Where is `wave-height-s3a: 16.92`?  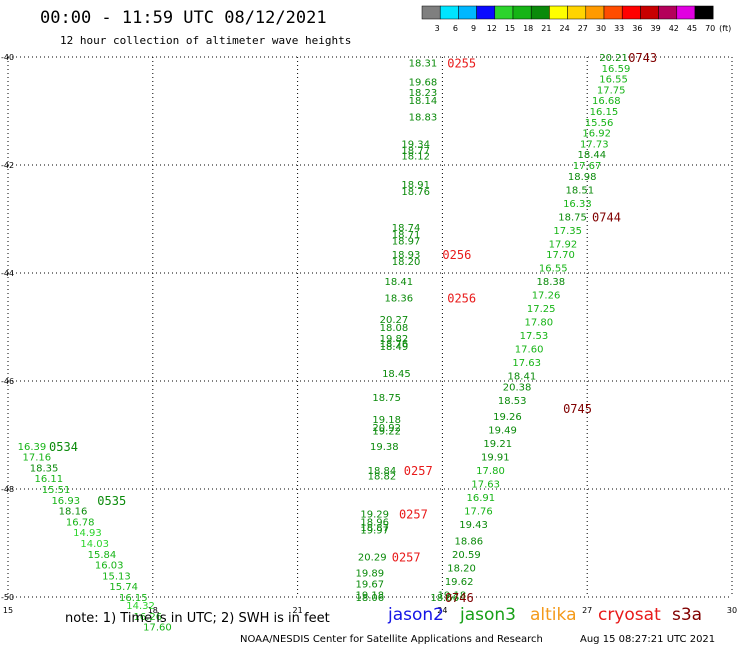 wave-height-s3a: 16.92 is located at coordinates (596, 134).